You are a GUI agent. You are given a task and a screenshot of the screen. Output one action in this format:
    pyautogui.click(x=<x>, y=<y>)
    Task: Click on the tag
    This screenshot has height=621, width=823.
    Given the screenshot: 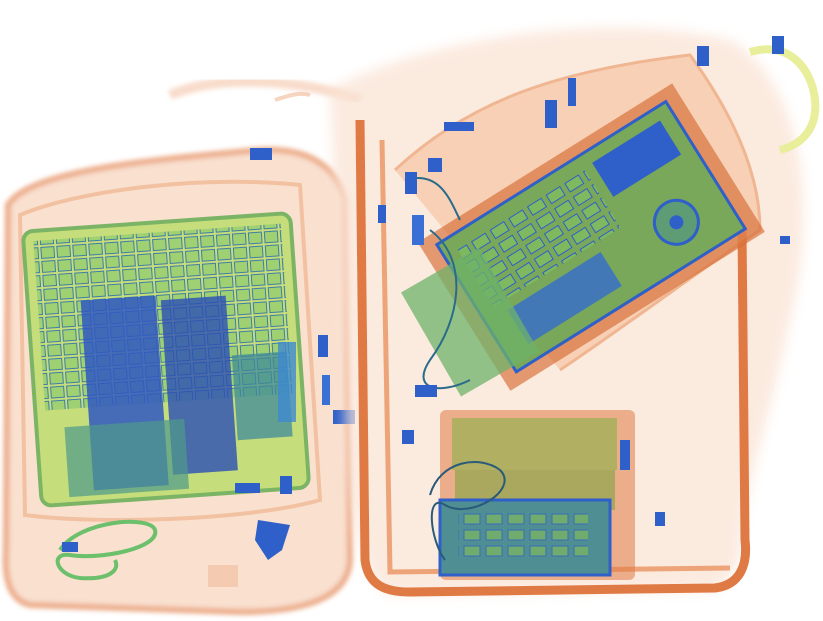 What is the action you would take?
    pyautogui.click(x=223, y=576)
    